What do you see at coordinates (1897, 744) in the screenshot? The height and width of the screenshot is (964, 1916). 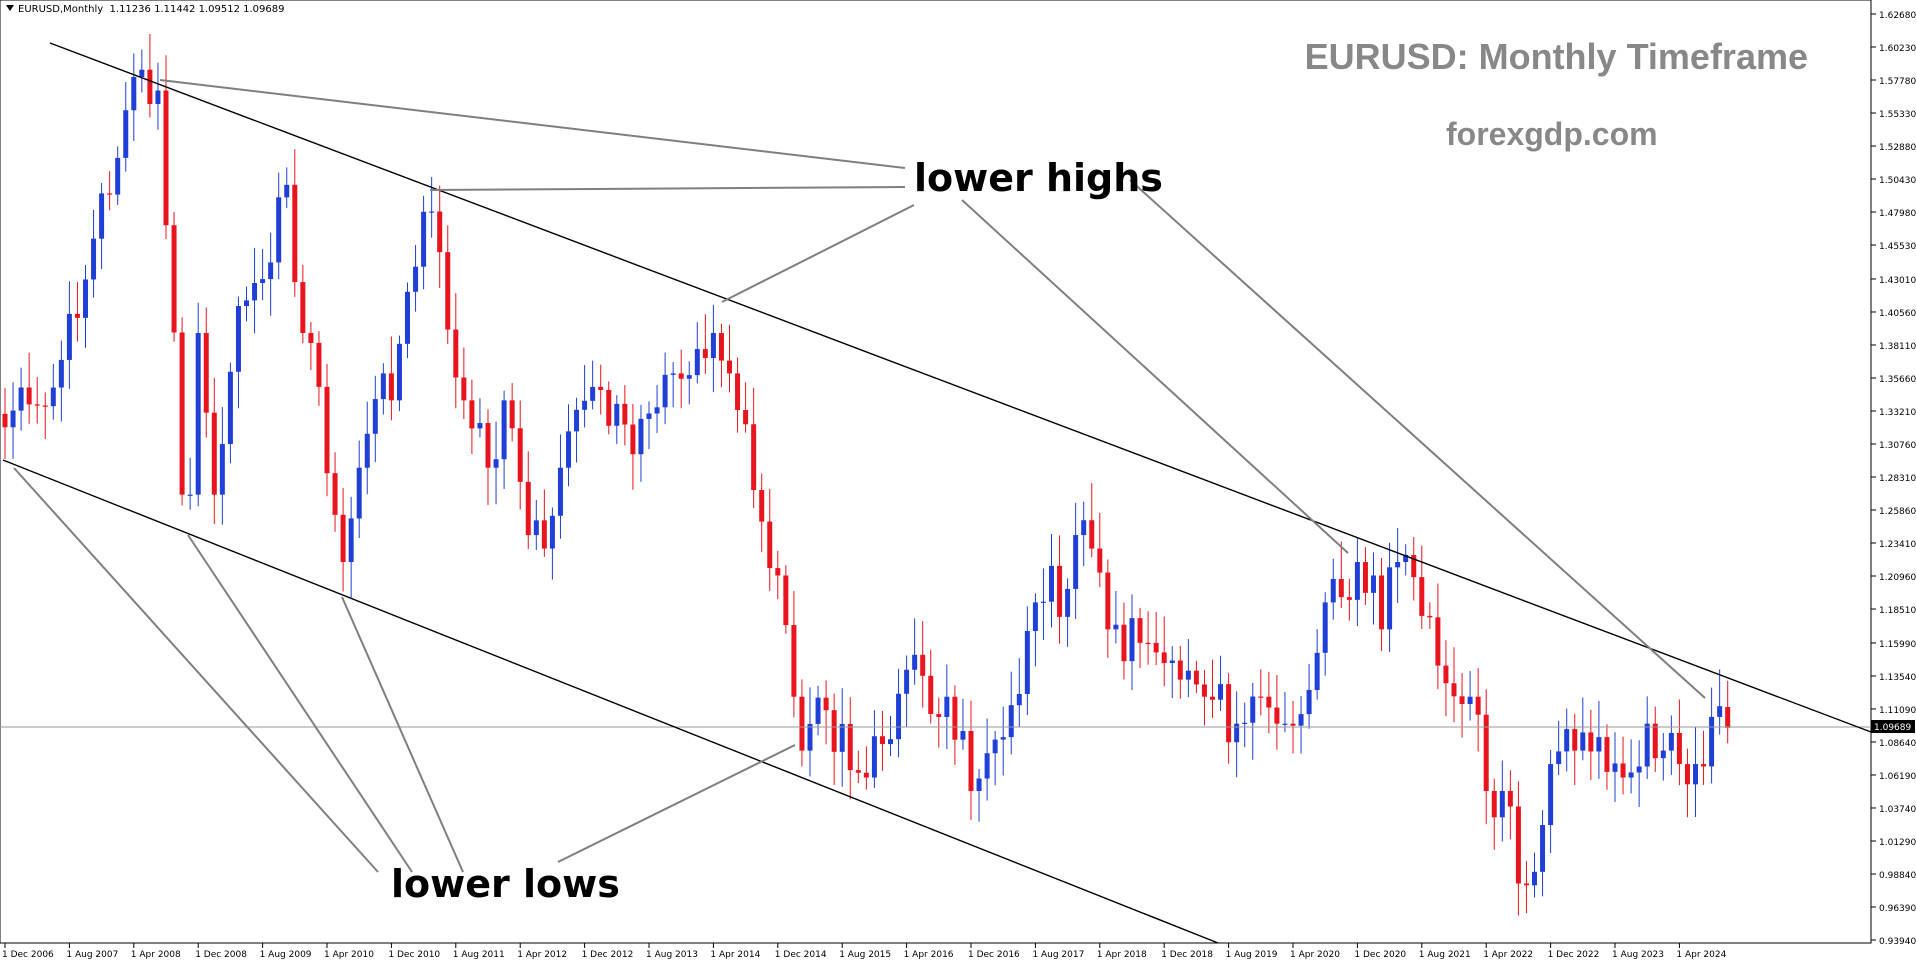 I see `price-tick-label: 1.08640` at bounding box center [1897, 744].